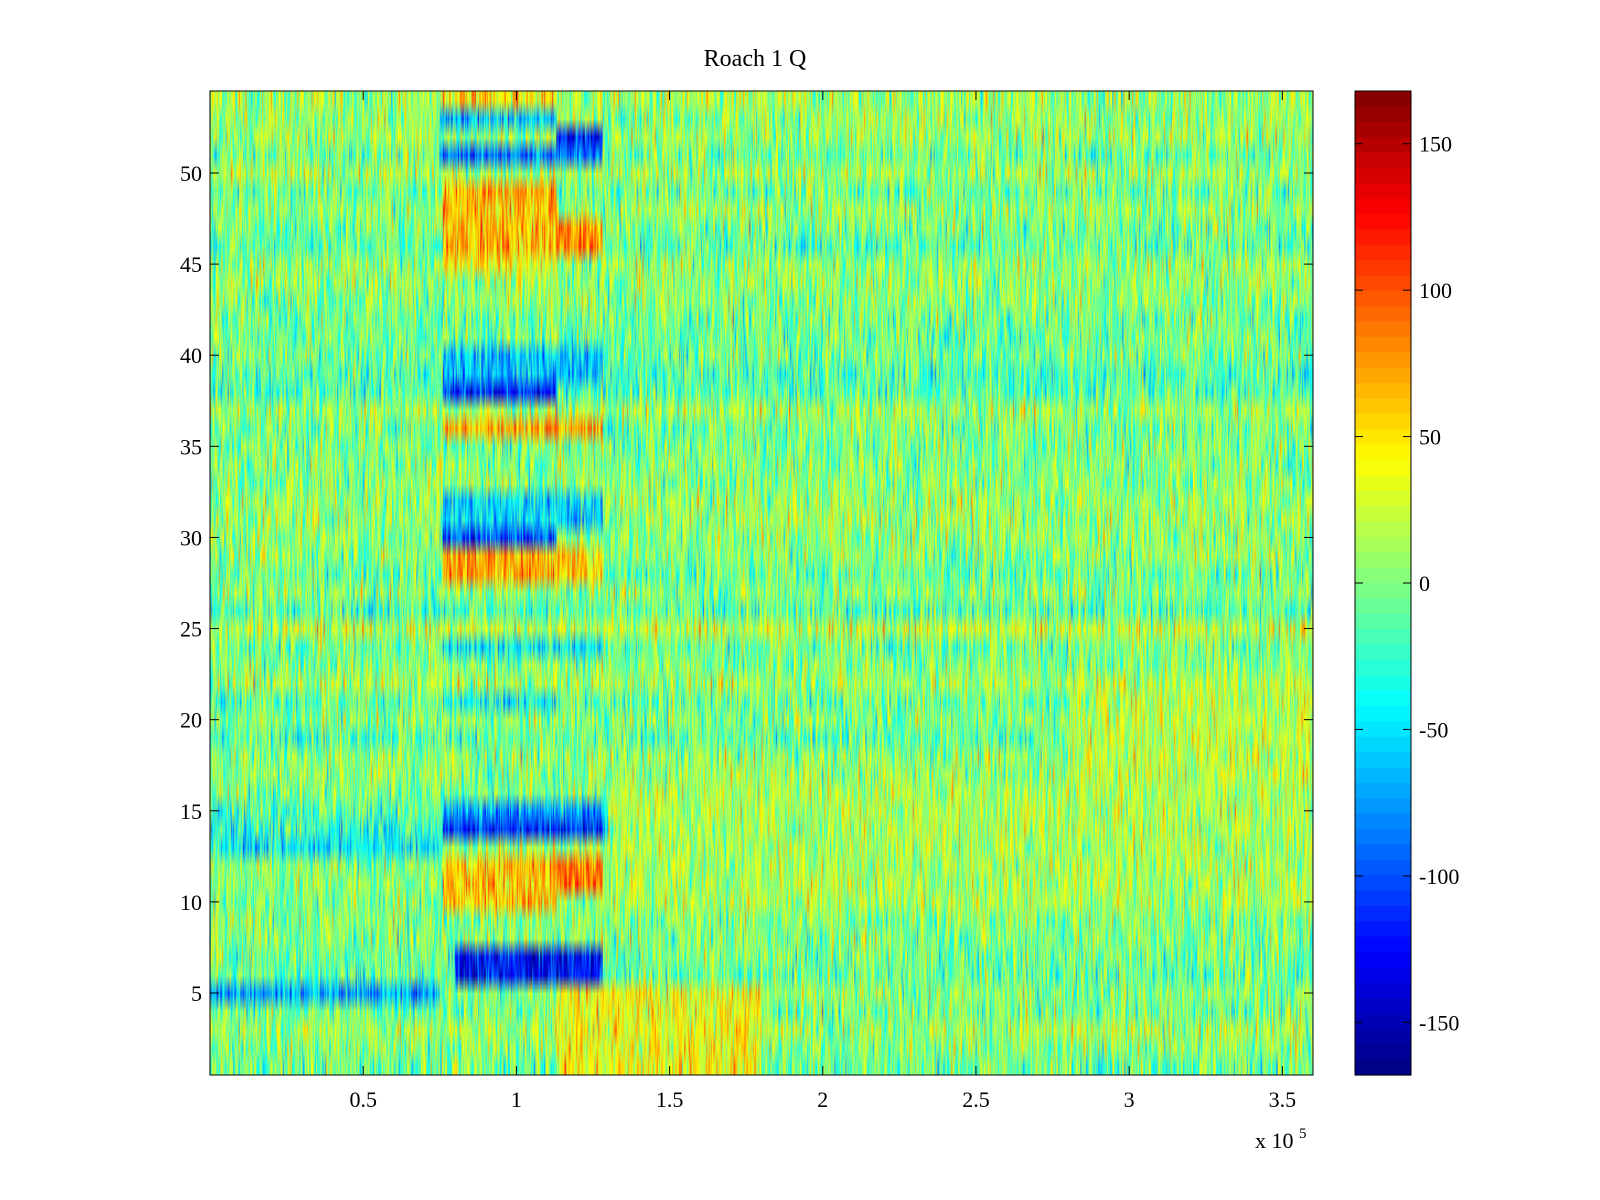 Image resolution: width=1600 pixels, height=1200 pixels. What do you see at coordinates (191, 264) in the screenshot?
I see `y-tick-label: 45` at bounding box center [191, 264].